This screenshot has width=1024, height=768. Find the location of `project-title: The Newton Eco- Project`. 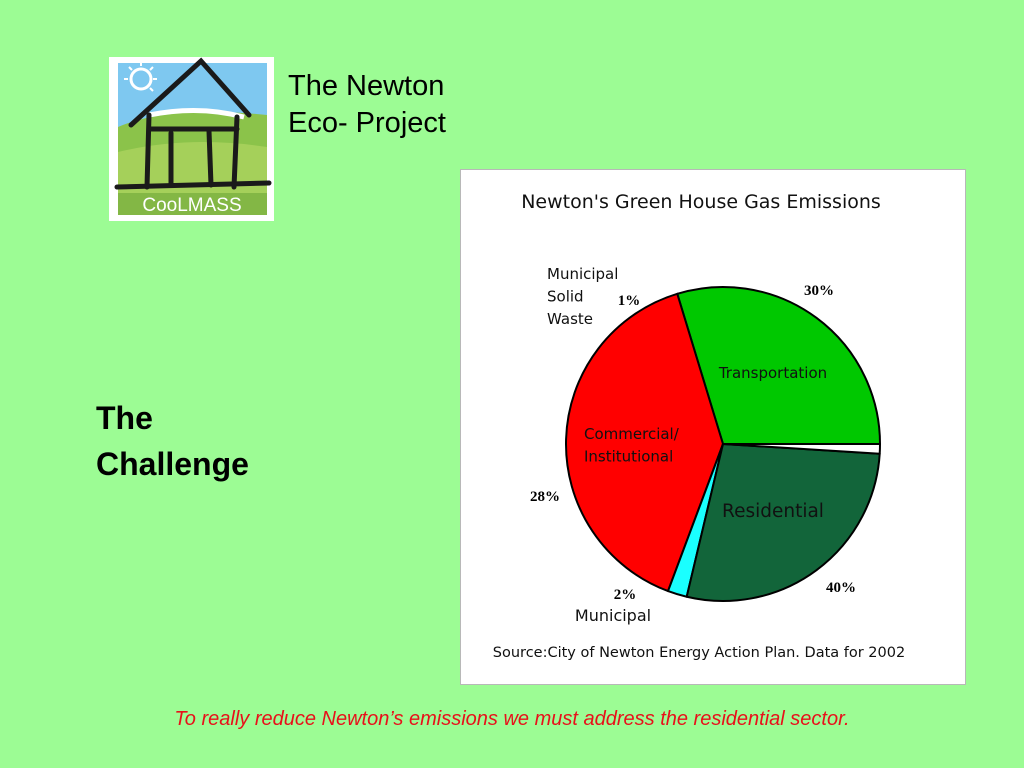

project-title: The Newton Eco- Project is located at coordinates (367, 105).